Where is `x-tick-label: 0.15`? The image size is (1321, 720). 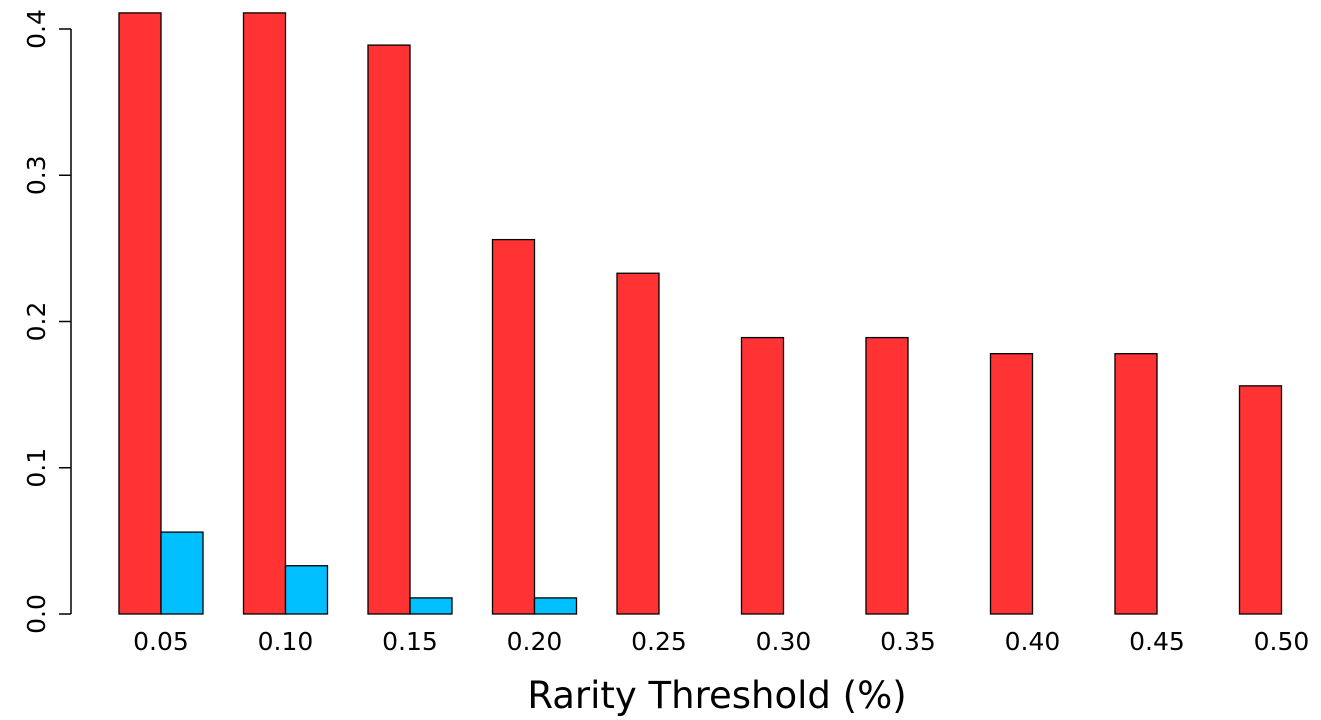
x-tick-label: 0.15 is located at coordinates (410, 641).